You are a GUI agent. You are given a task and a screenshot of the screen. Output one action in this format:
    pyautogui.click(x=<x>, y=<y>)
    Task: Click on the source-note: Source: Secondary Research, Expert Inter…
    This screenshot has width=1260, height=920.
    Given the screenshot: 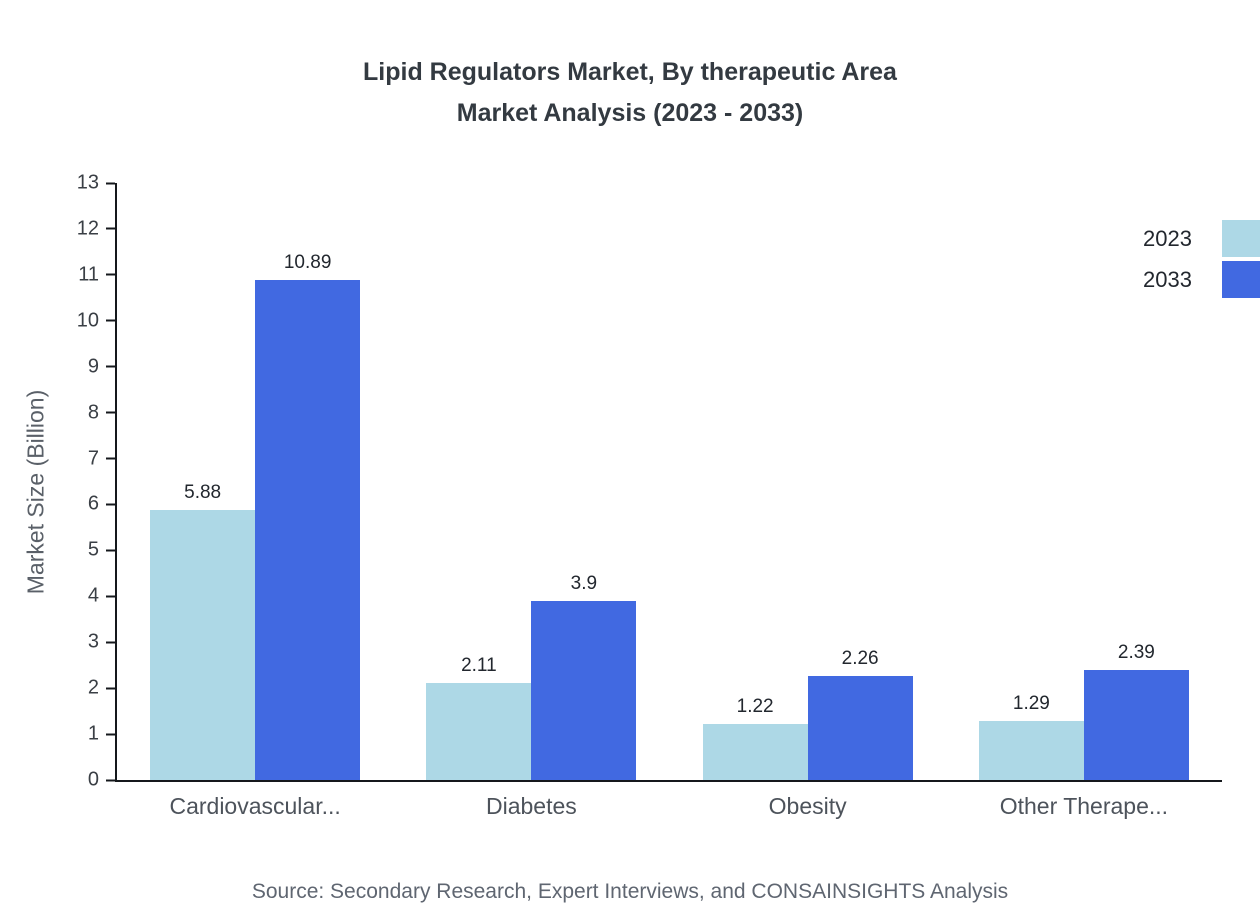 What is the action you would take?
    pyautogui.click(x=630, y=891)
    